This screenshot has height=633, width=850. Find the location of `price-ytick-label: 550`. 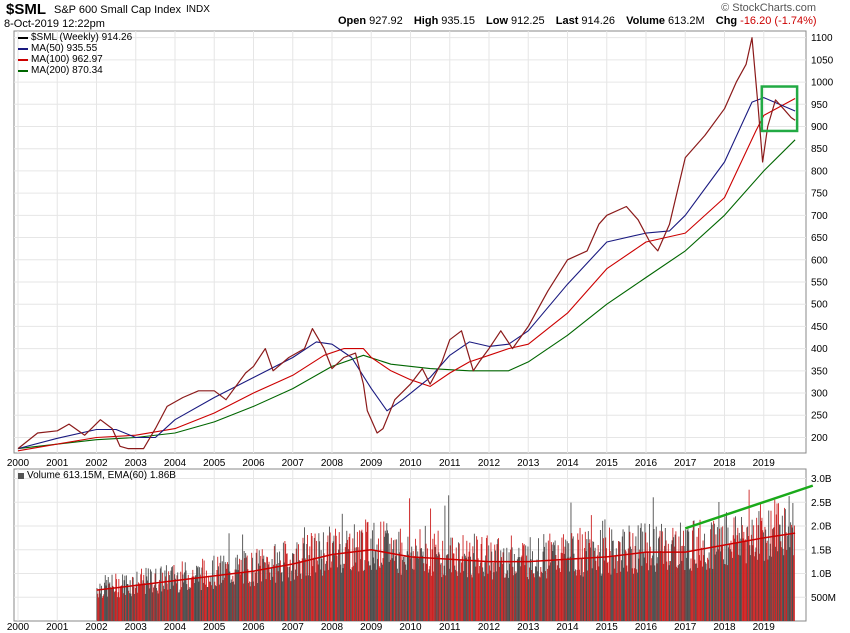

price-ytick-label: 550 is located at coordinates (819, 282).